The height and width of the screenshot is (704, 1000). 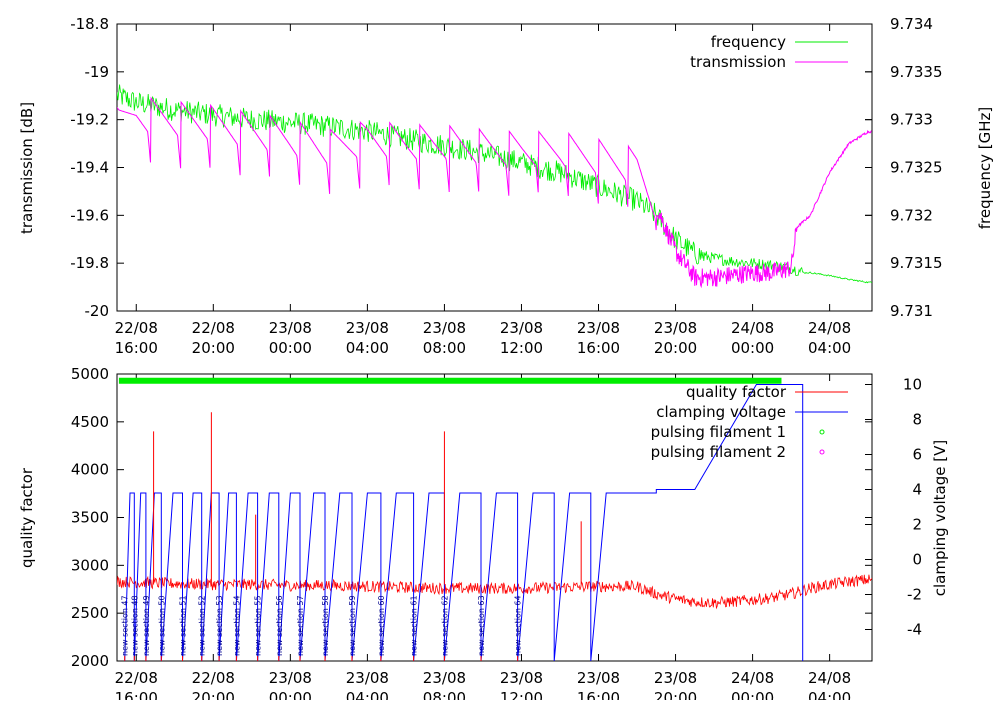 What do you see at coordinates (236, 625) in the screenshot?
I see `section-annotation-label: new section 54` at bounding box center [236, 625].